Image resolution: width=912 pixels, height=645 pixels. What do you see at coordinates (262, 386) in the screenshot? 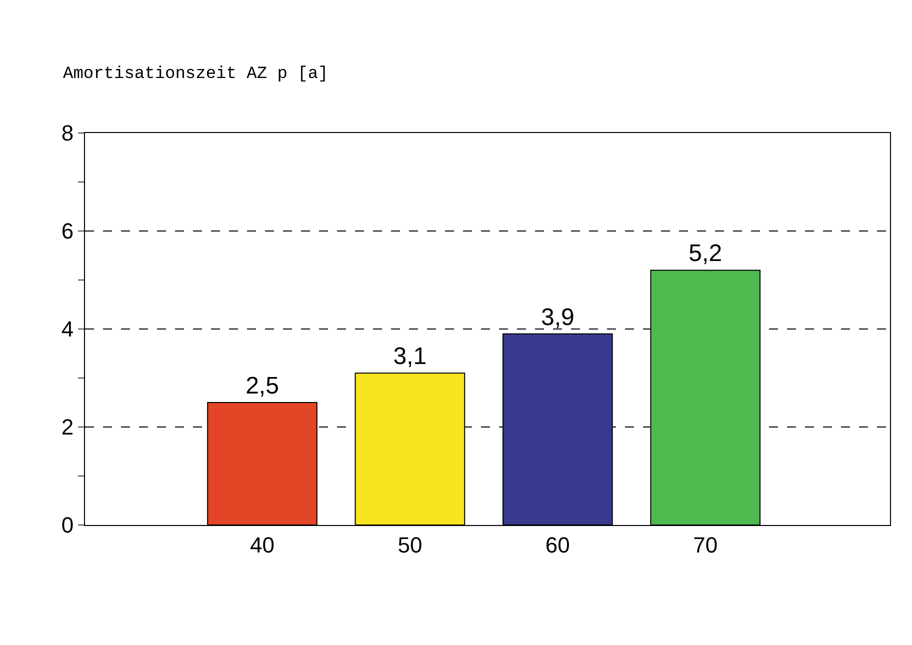
I see `data-label: 2,5` at bounding box center [262, 386].